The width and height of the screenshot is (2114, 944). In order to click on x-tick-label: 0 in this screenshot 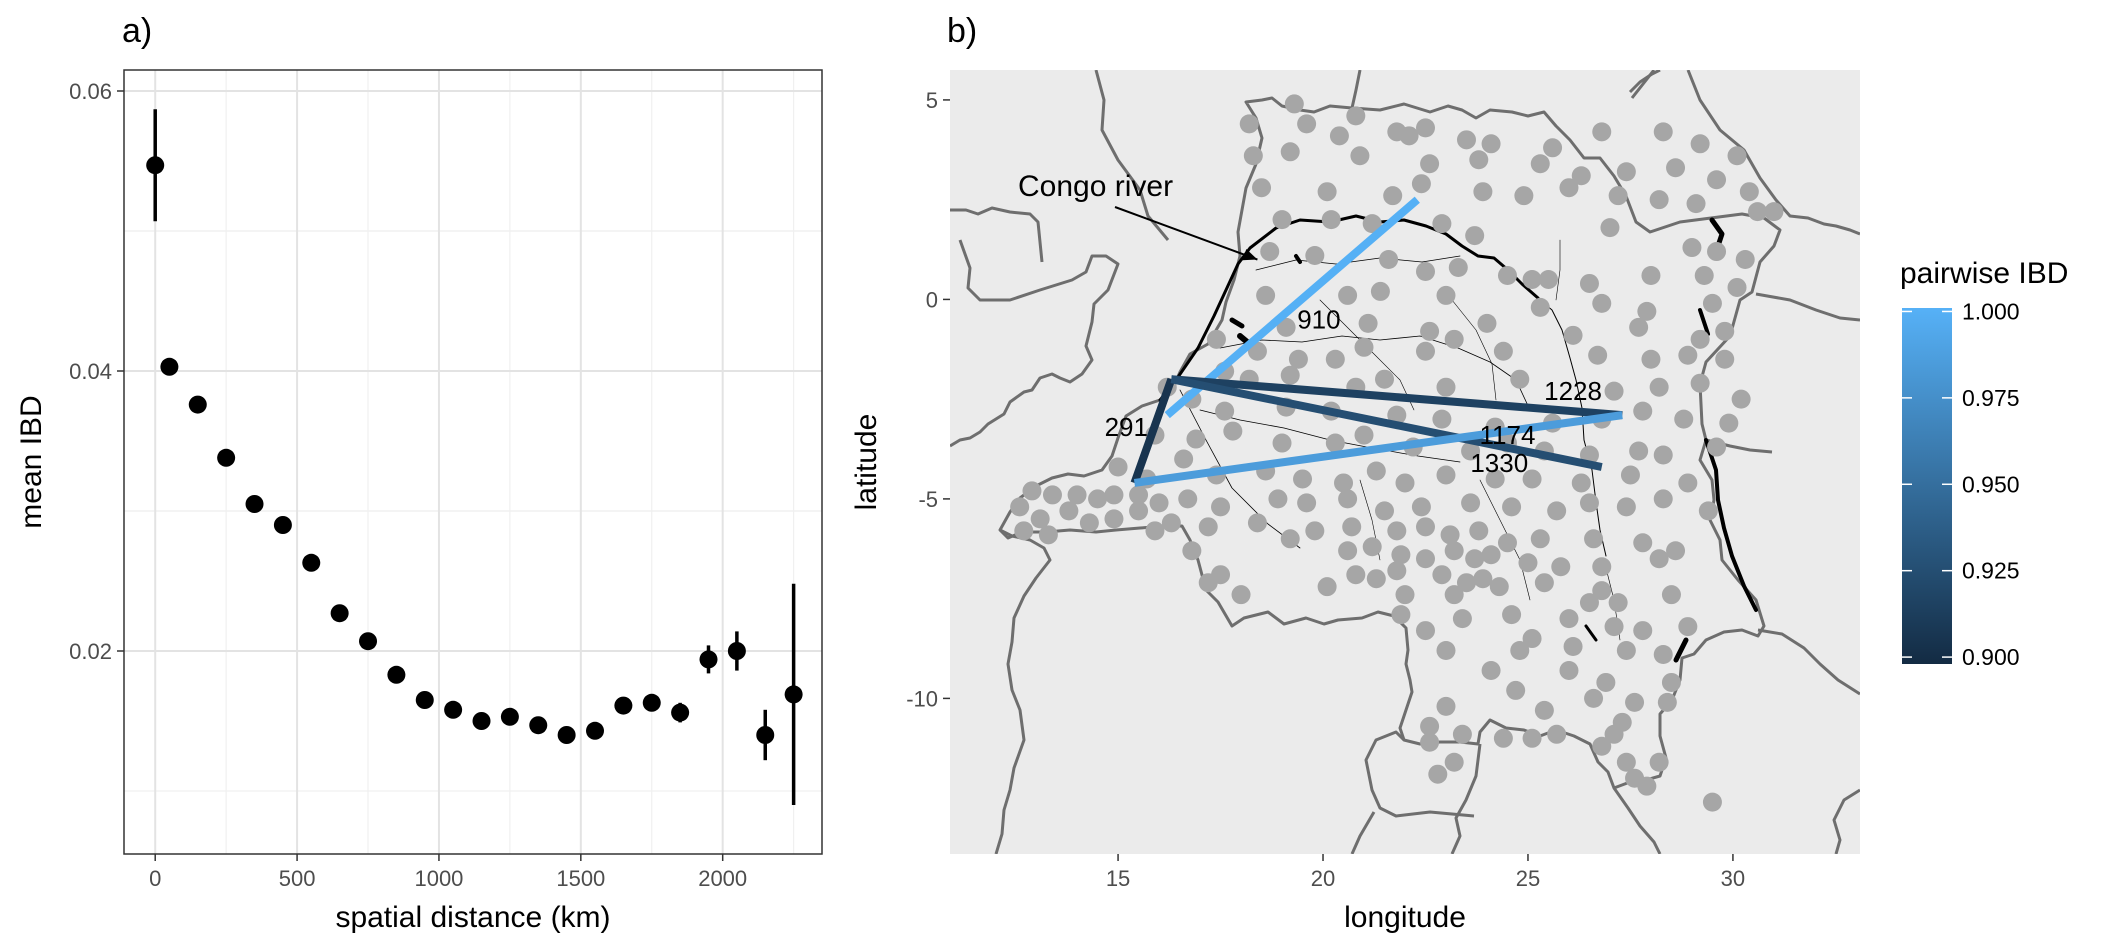, I will do `click(155, 878)`.